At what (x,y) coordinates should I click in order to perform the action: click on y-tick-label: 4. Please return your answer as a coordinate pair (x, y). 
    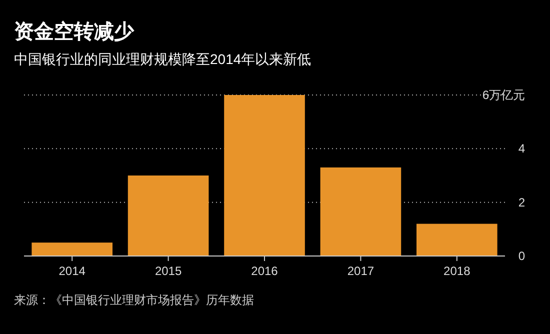
    Looking at the image, I should click on (522, 149).